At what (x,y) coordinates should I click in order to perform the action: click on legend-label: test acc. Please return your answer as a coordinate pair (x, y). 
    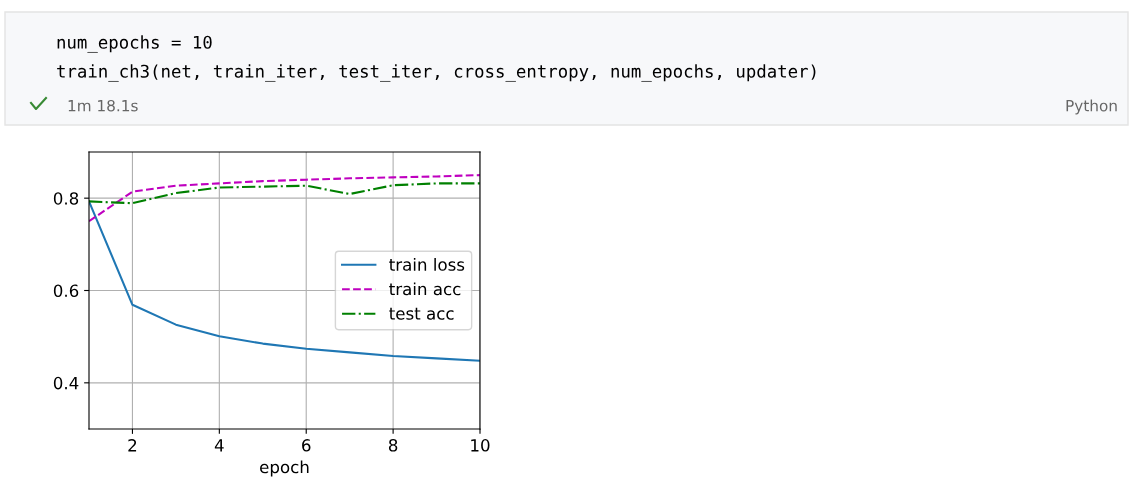
    Looking at the image, I should click on (421, 313).